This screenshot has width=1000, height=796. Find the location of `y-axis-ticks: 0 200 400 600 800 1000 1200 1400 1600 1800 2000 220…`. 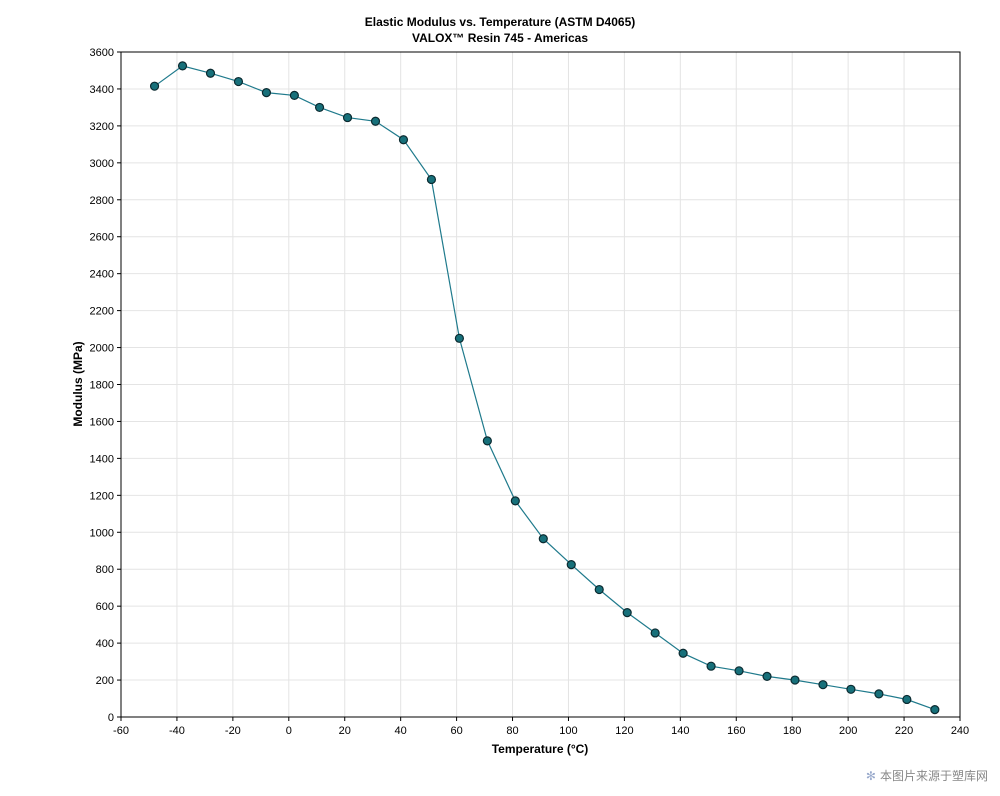

y-axis-ticks: 0 200 400 600 800 1000 1200 1400 1600 1800 2000 220… is located at coordinates (105, 385).